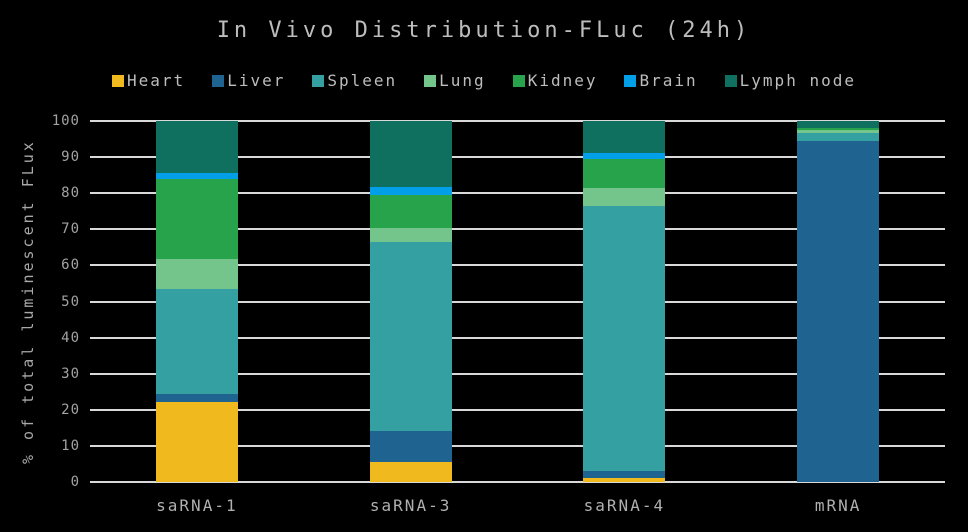 Image resolution: width=968 pixels, height=532 pixels. I want to click on x-axis-label-sarna-4: saRNA-4, so click(624, 505).